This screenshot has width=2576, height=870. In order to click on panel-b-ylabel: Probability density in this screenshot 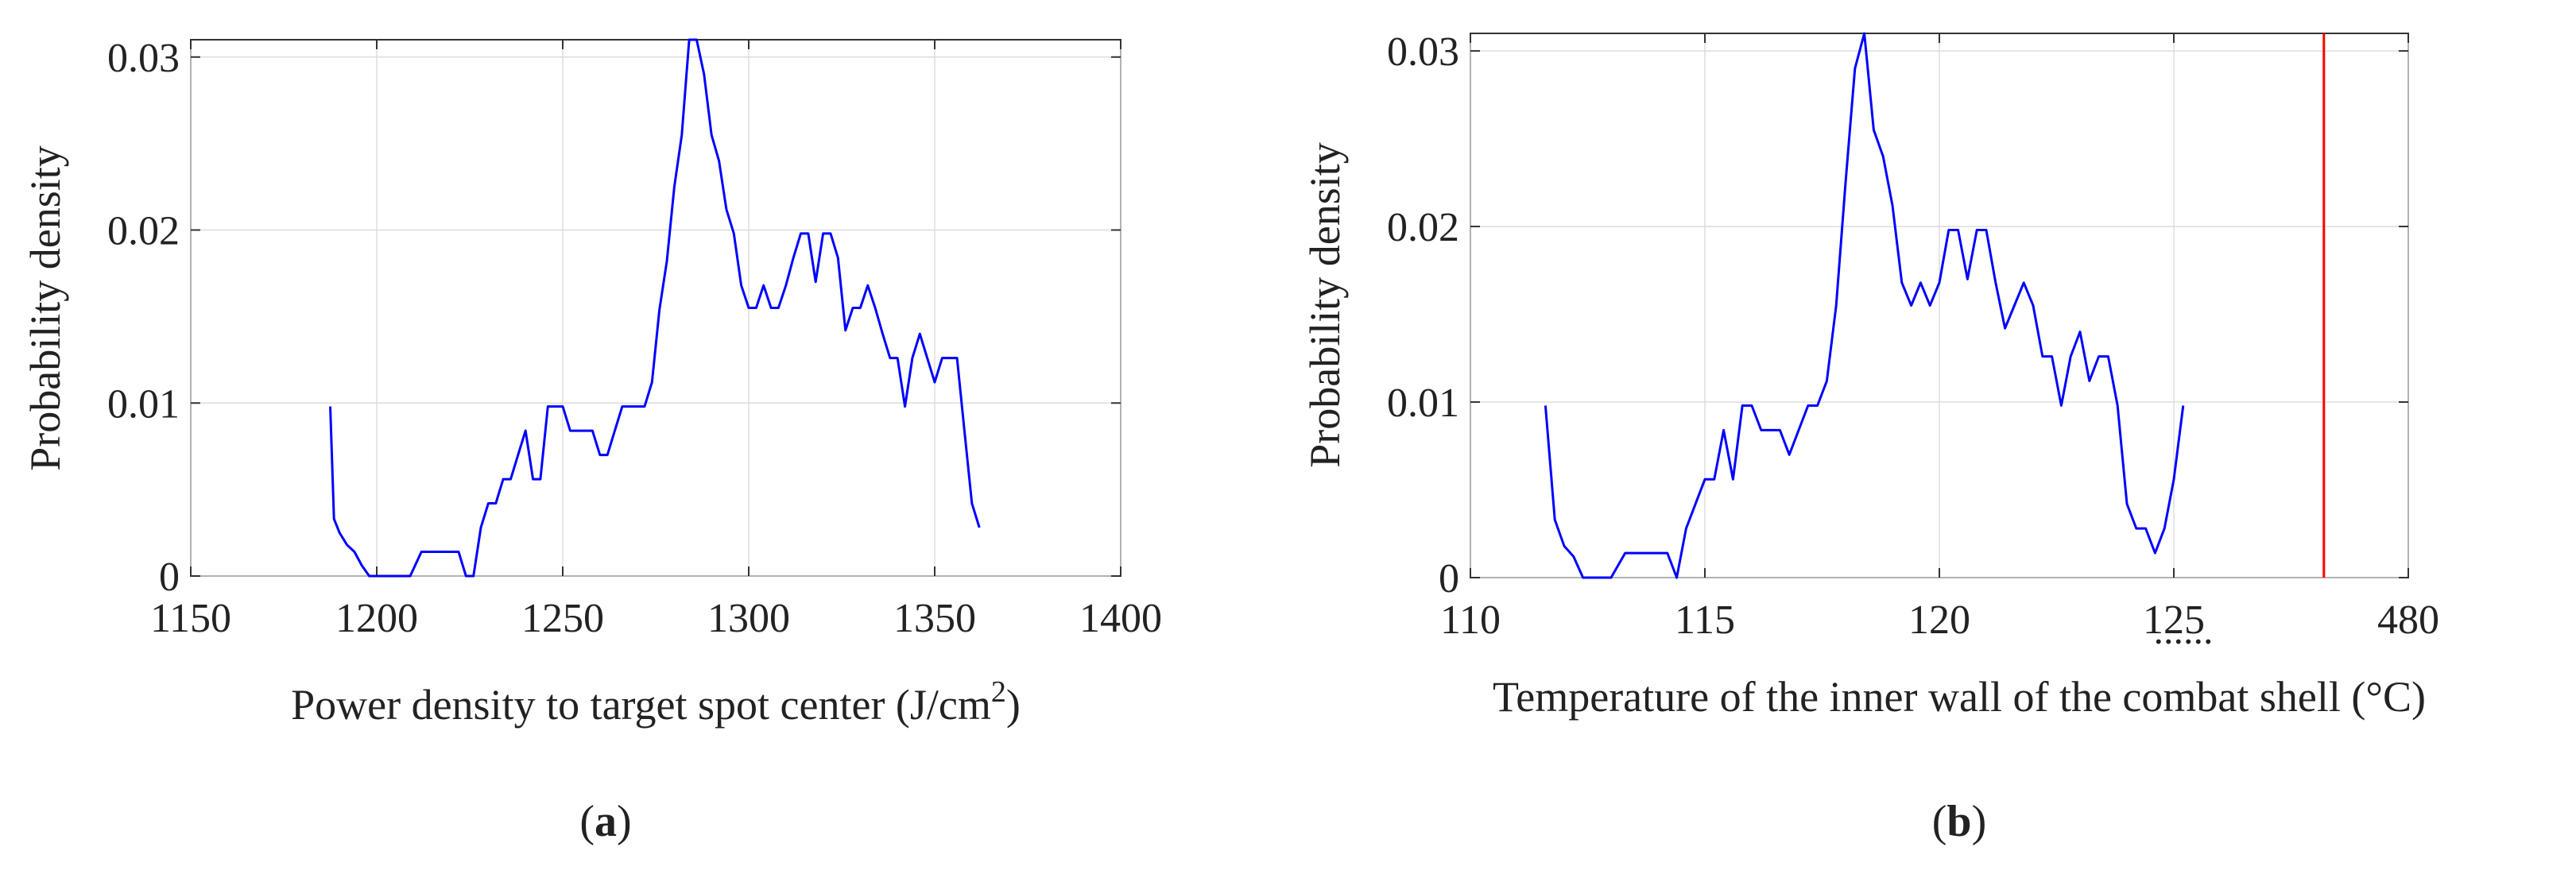, I will do `click(1325, 304)`.